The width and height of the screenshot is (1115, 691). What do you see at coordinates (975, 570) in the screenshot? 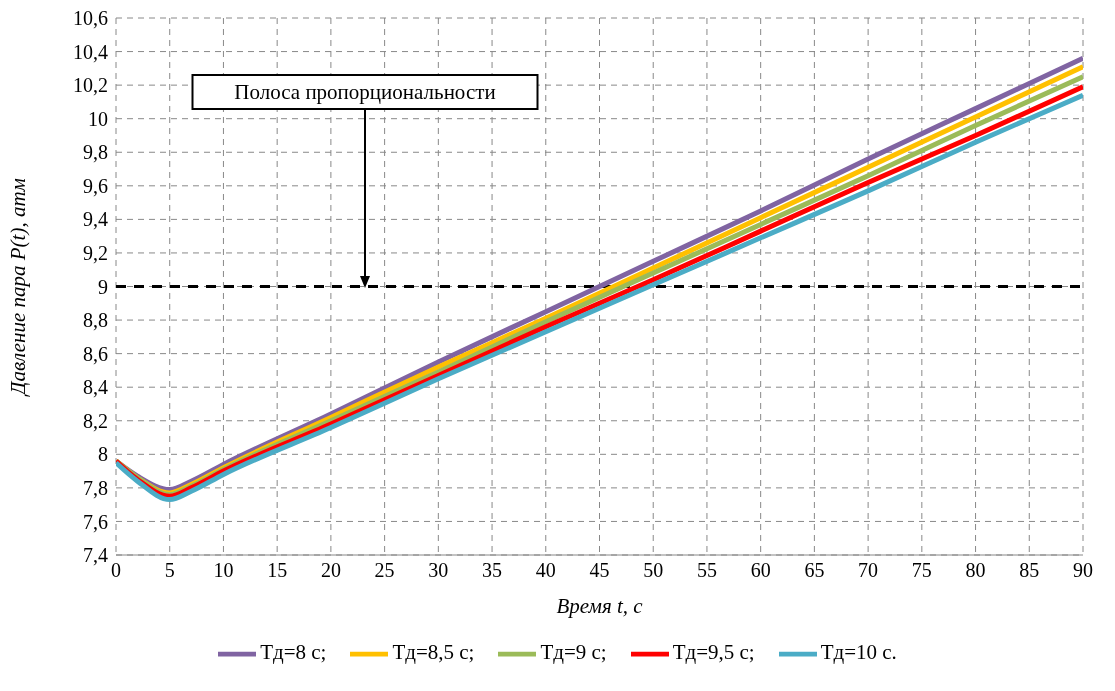
I see `x-tick-label: 80` at bounding box center [975, 570].